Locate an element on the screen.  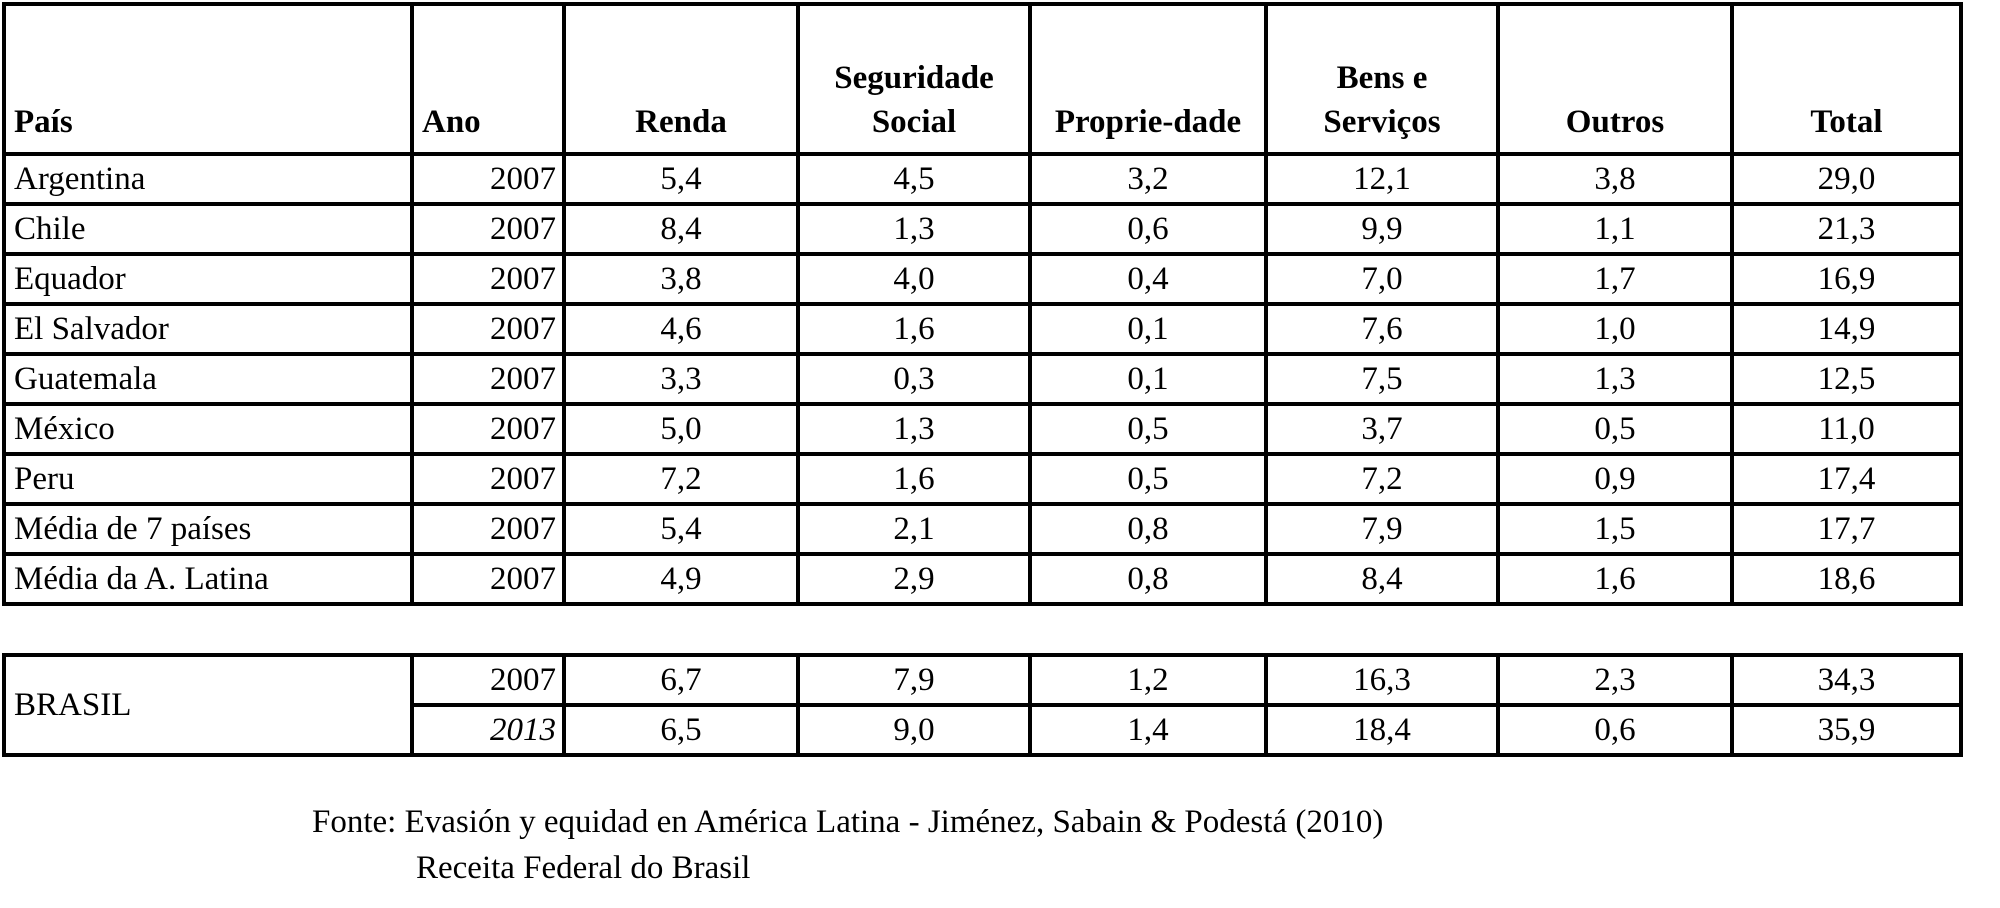
value-cell: 1,1 is located at coordinates (1615, 229).